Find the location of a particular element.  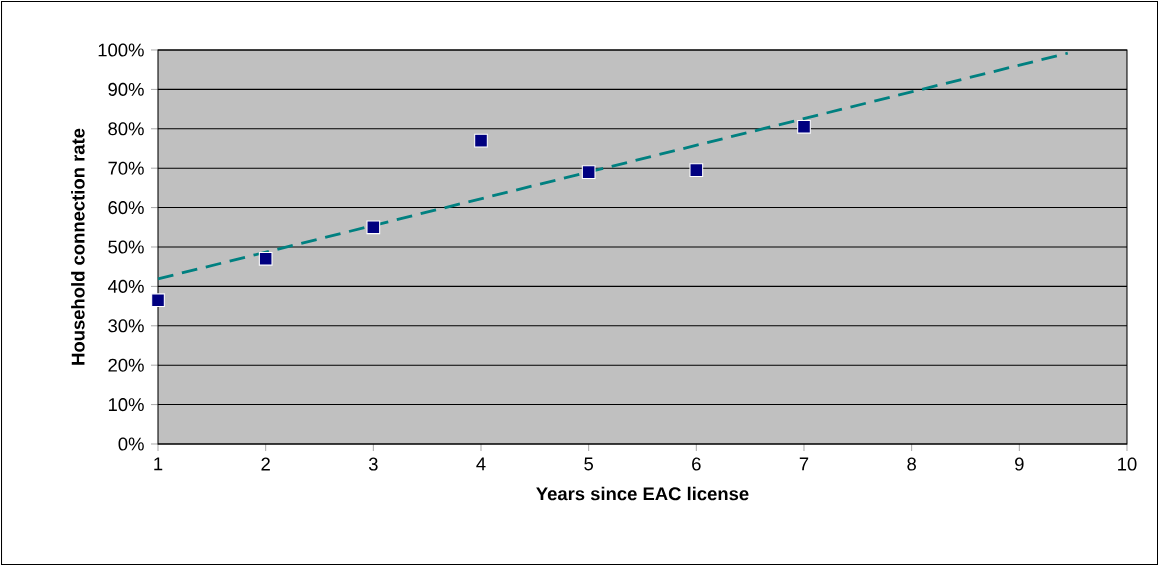

x-tick-label: 8 is located at coordinates (911, 464).